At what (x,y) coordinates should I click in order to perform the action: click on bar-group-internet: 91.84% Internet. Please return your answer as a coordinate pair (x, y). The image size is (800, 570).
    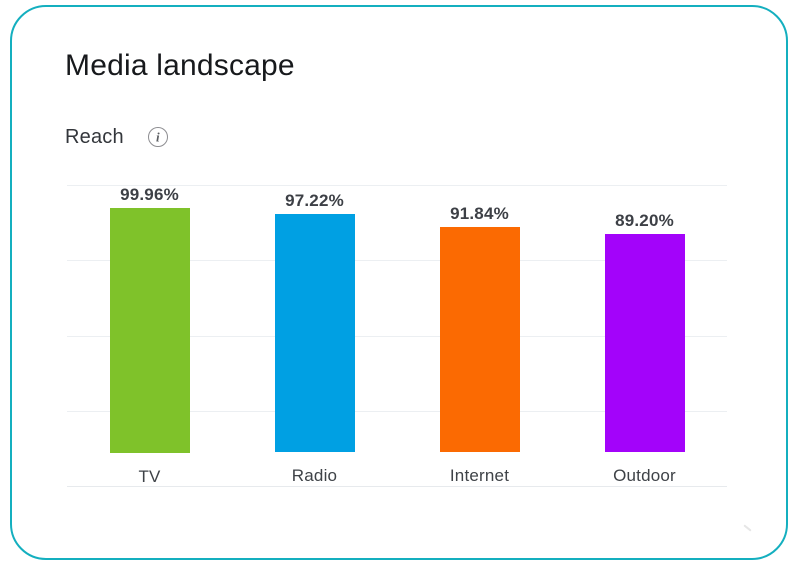
    Looking at the image, I should click on (479, 335).